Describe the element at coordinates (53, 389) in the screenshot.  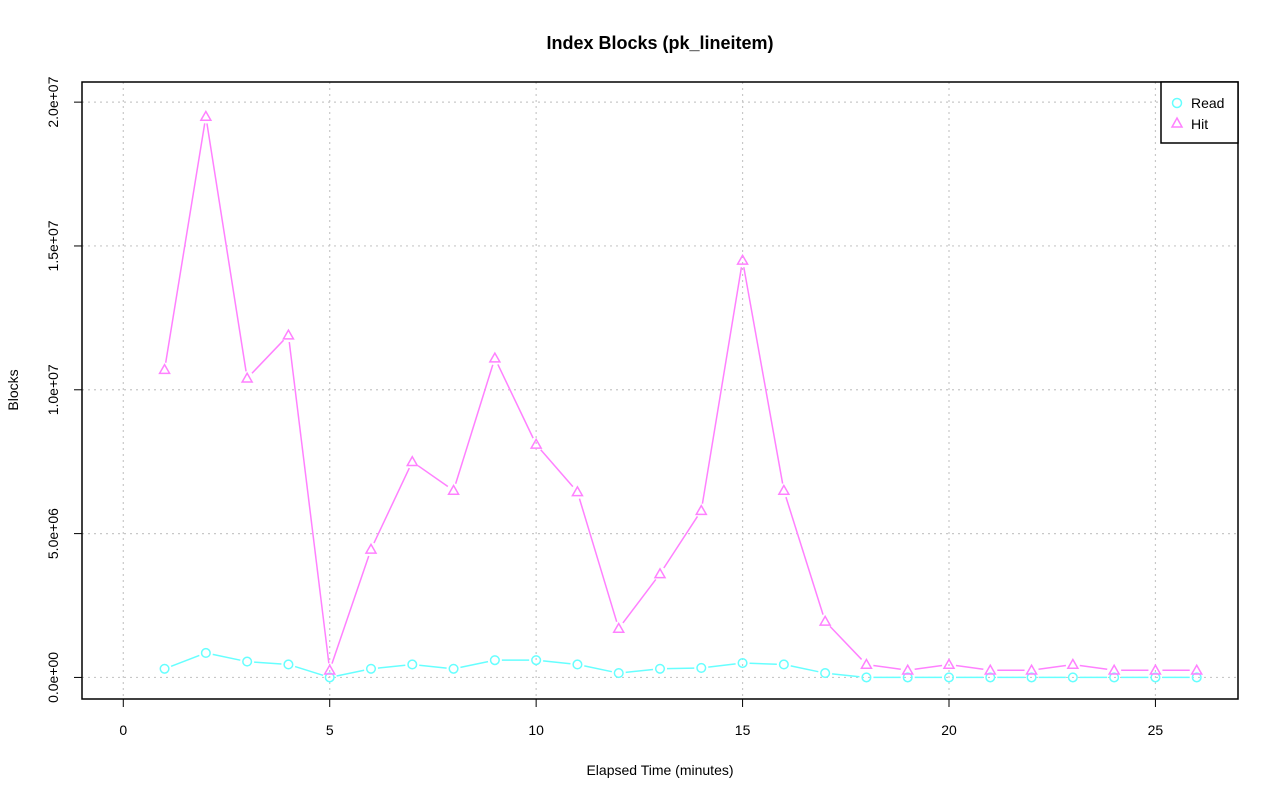
I see `y-tick-label: 1.0e+07` at that location.